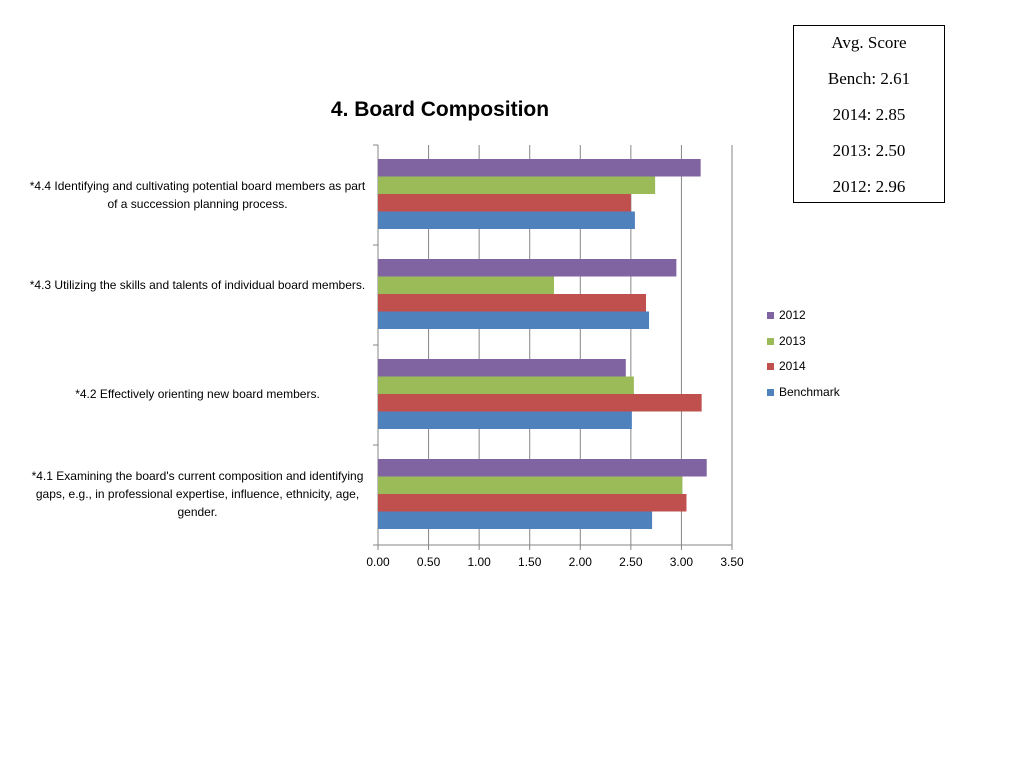 The height and width of the screenshot is (768, 1024). What do you see at coordinates (581, 562) in the screenshot?
I see `x-tick-label: 2.00` at bounding box center [581, 562].